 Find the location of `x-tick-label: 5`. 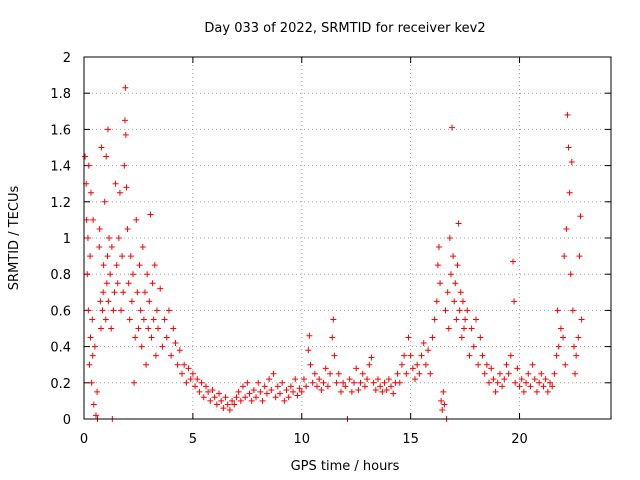

x-tick-label: 5 is located at coordinates (193, 439).